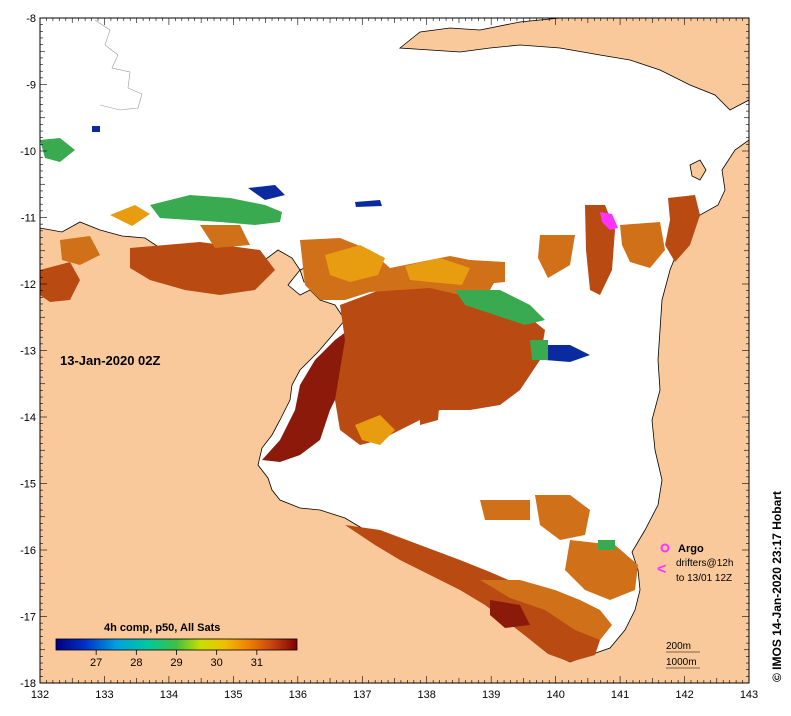 This screenshot has width=791, height=716. What do you see at coordinates (169, 695) in the screenshot?
I see `x-tick-label: 134` at bounding box center [169, 695].